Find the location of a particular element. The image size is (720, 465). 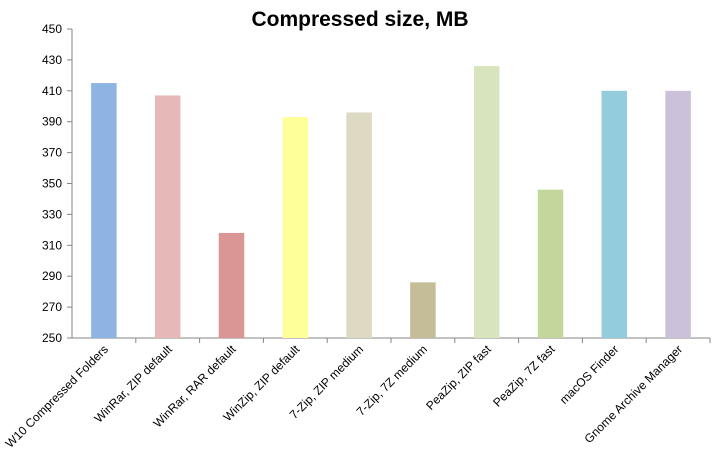

y-tick-label: 250 is located at coordinates (52, 338).